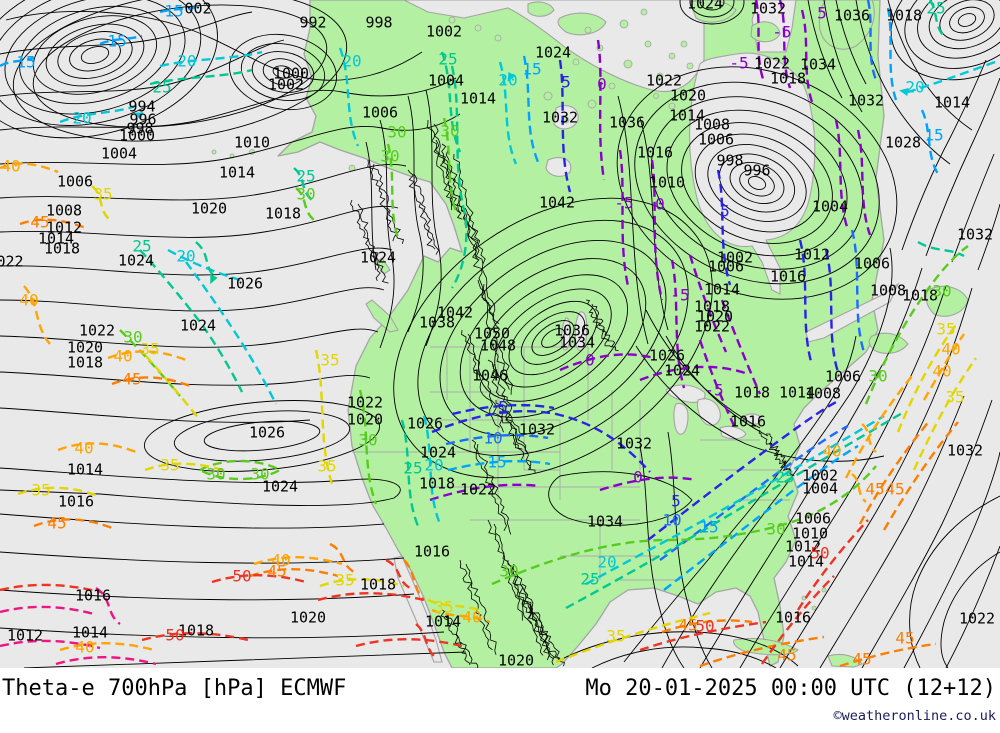  Describe the element at coordinates (605, 521) in the screenshot. I see `isobar-label: 1034` at that location.